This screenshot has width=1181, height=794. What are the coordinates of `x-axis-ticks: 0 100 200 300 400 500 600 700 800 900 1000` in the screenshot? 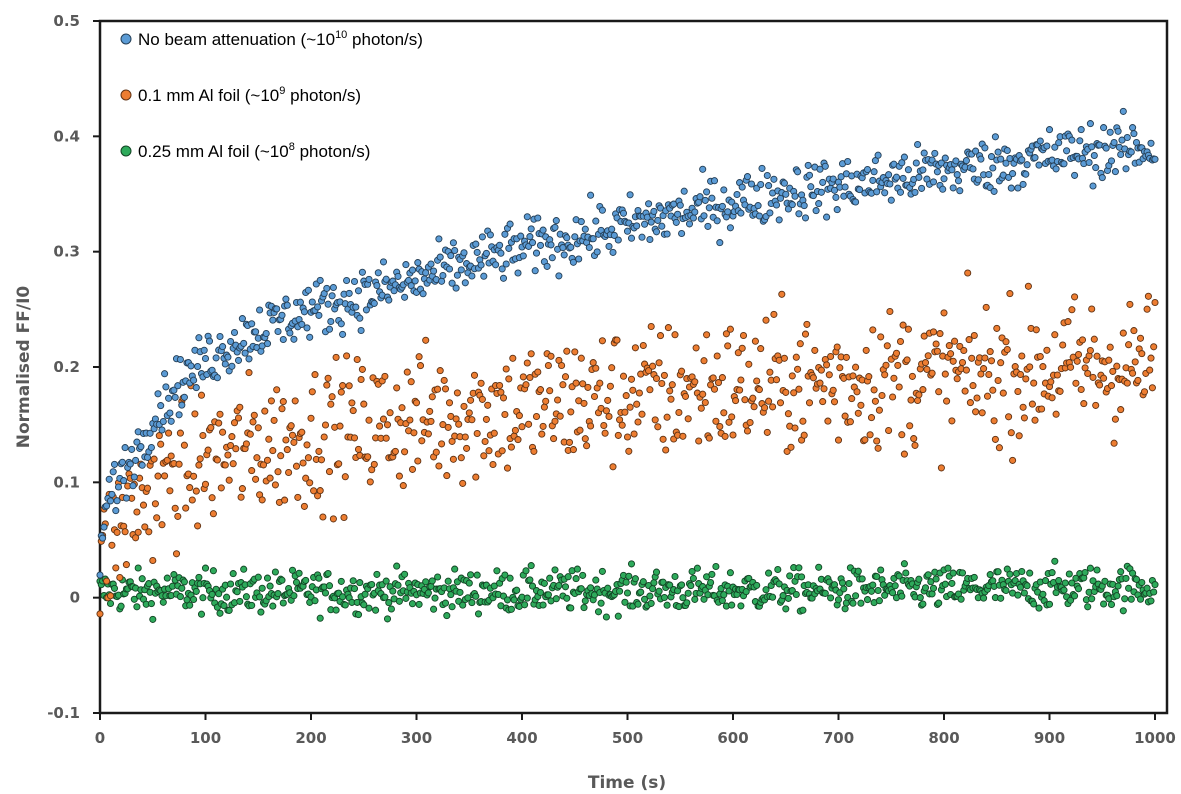 It's located at (635, 730).